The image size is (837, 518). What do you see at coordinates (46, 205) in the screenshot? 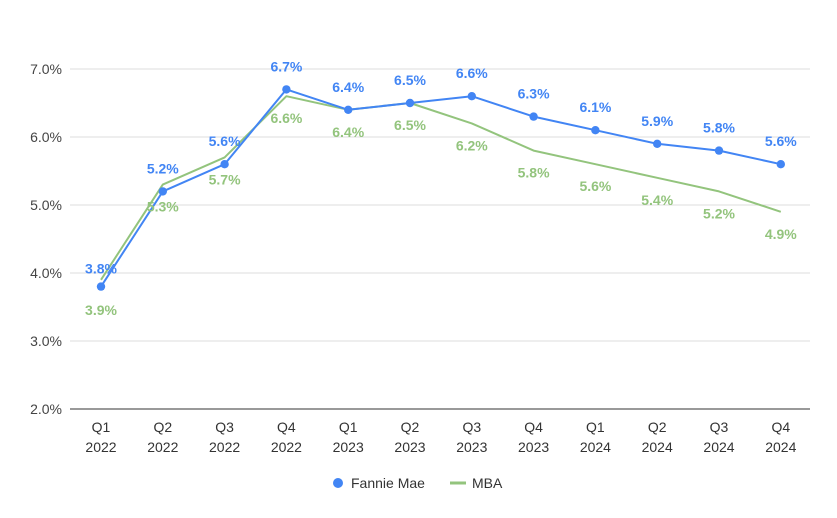
I see `y-tick-label: 5.0%` at bounding box center [46, 205].